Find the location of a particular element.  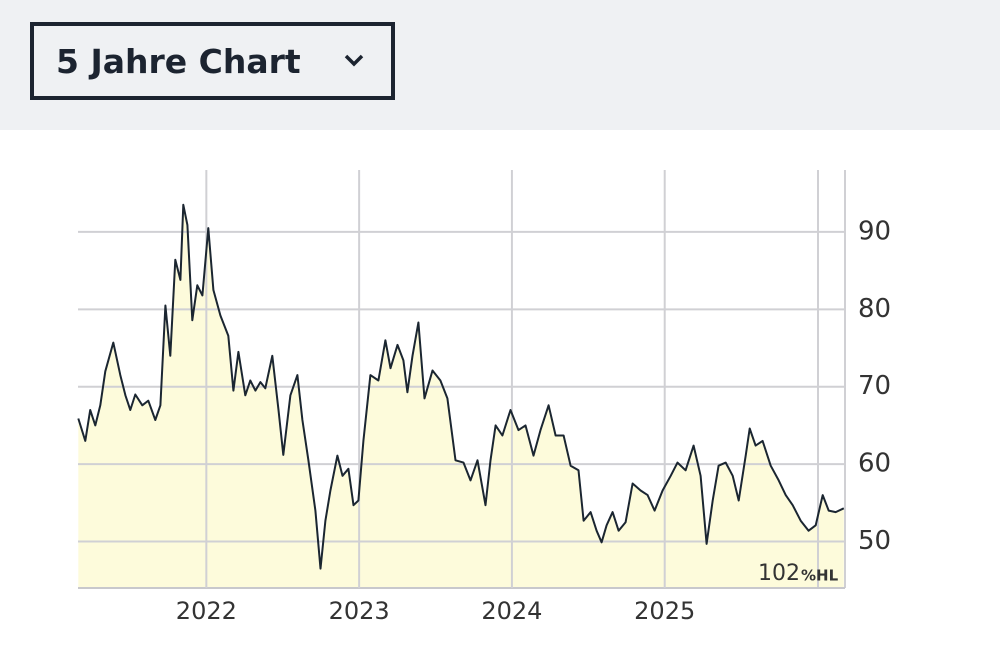

dropdown-label: 5 Jahre Chart is located at coordinates (178, 61).